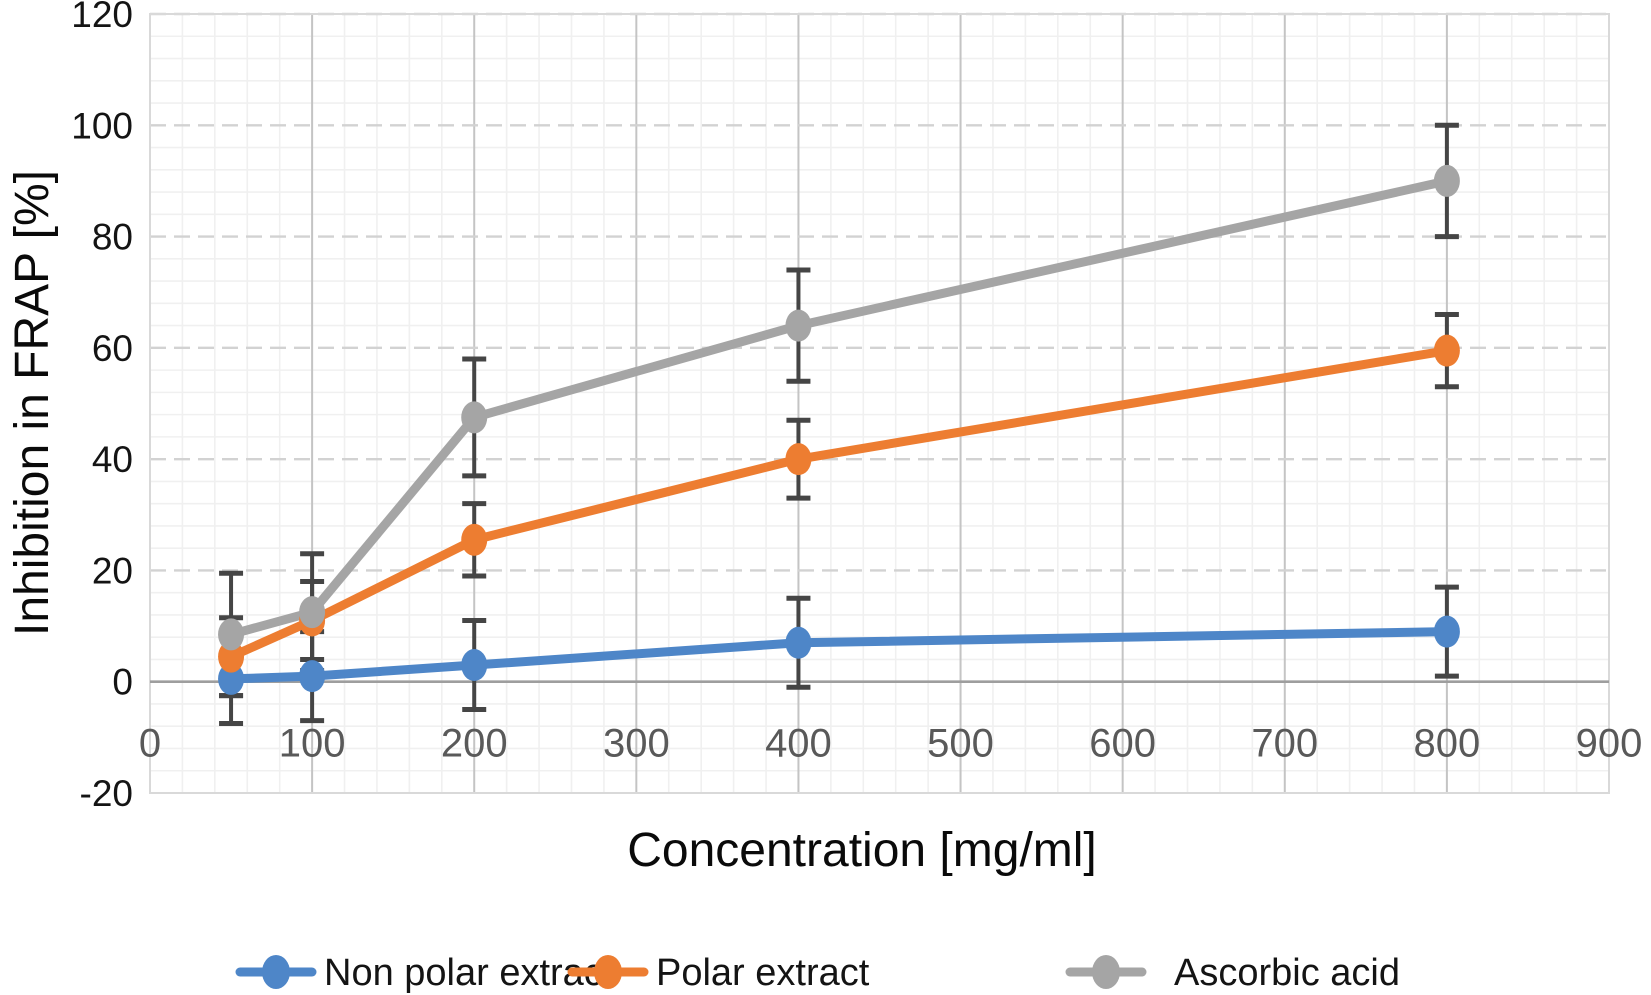  What do you see at coordinates (839, 655) in the screenshot?
I see `series-line-non-polar-extract` at bounding box center [839, 655].